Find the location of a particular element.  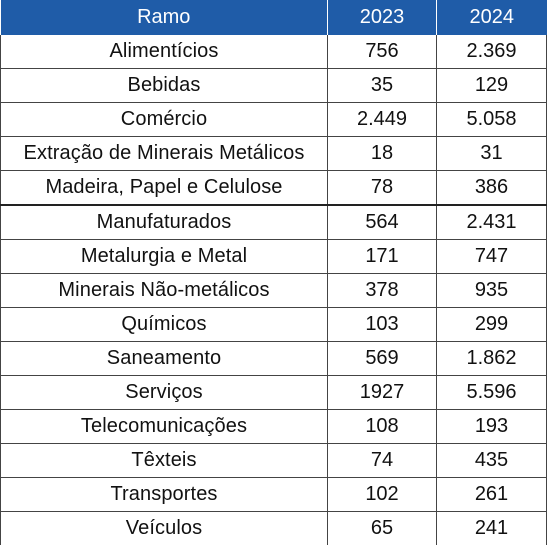

cell-2023: 1927 is located at coordinates (382, 392).